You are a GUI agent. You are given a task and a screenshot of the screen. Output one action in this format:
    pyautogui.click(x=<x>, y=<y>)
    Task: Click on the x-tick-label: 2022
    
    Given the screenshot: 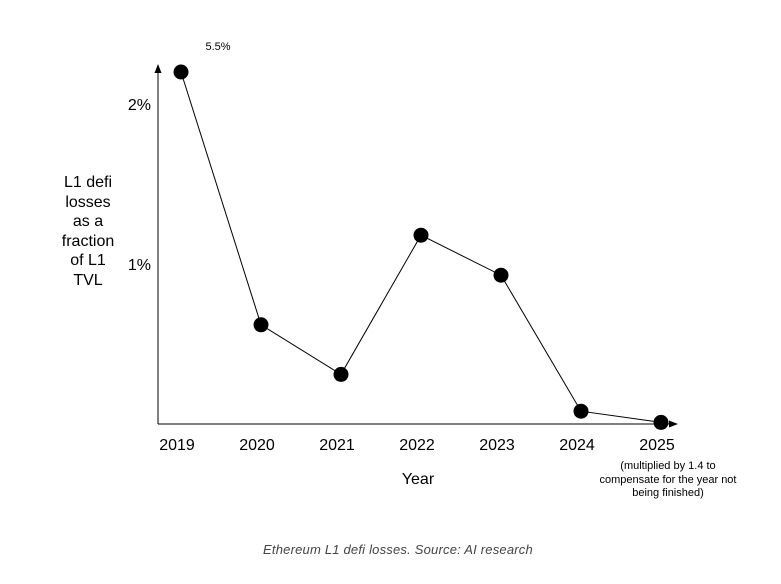 What is the action you would take?
    pyautogui.click(x=417, y=445)
    